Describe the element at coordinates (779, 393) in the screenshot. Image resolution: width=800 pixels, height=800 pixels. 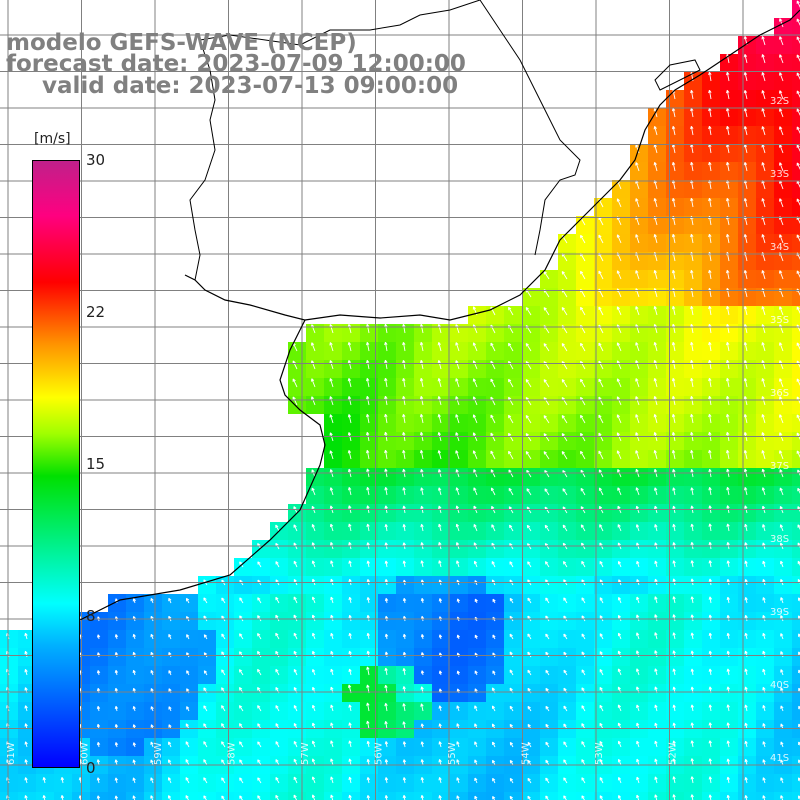
I see `latitude-label: 36S` at that location.